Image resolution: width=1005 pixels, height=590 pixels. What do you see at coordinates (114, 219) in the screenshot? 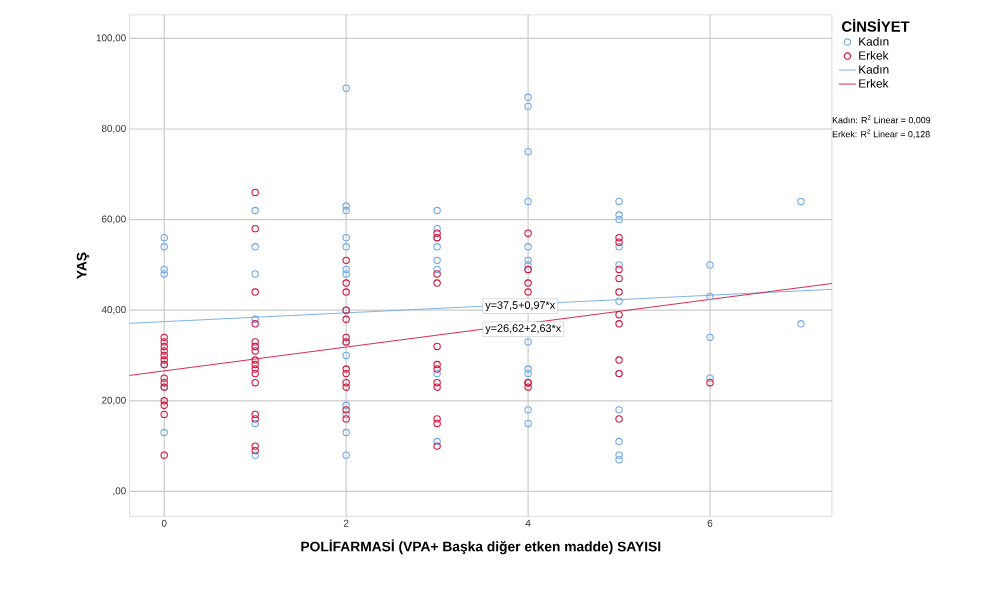
I see `y-tick-label: 60,00` at bounding box center [114, 219].